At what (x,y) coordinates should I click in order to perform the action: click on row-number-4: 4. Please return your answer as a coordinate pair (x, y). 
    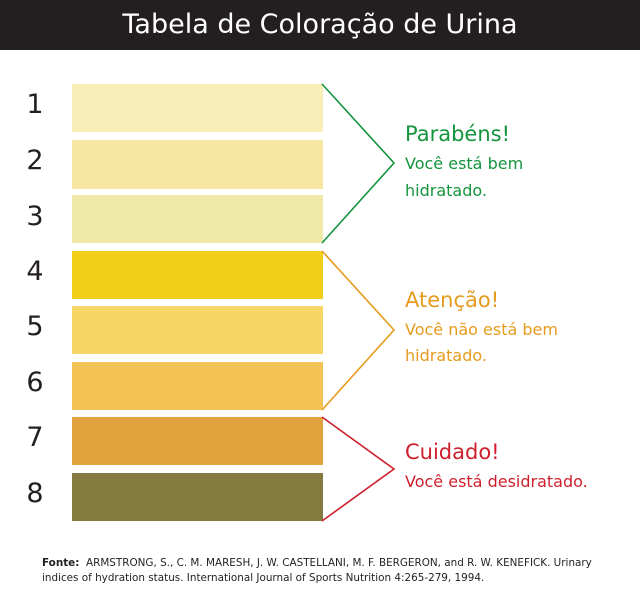
    Looking at the image, I should click on (35, 271).